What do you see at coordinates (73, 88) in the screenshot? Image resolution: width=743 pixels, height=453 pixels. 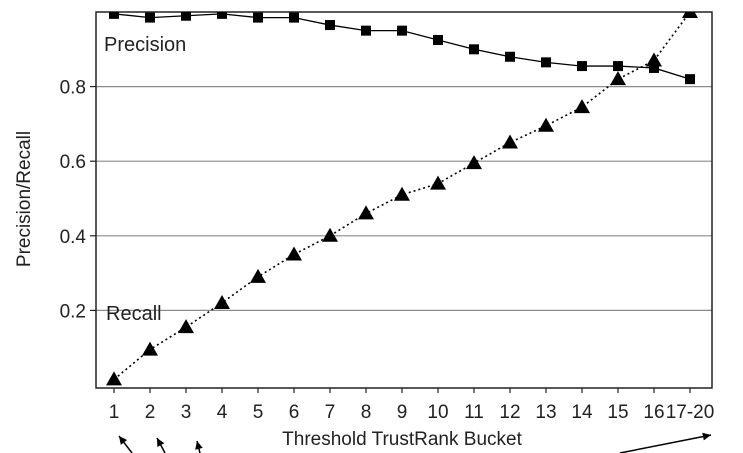 I see `y-tick-label: 0.8` at bounding box center [73, 88].